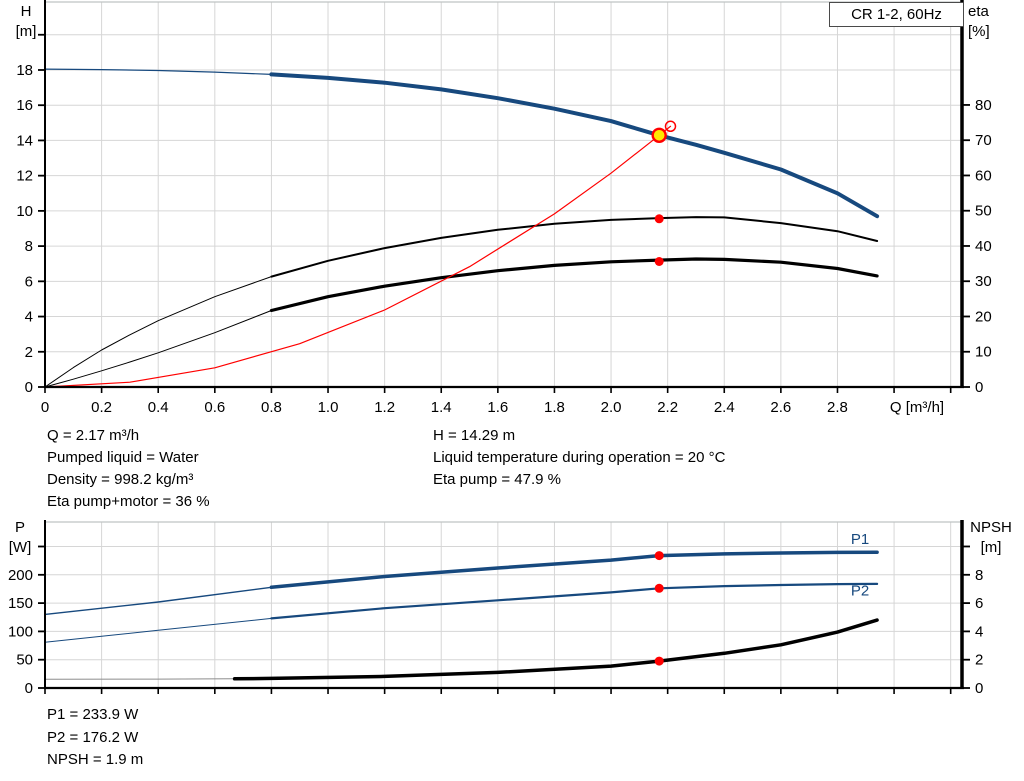 This screenshot has width=1024, height=781. Describe the element at coordinates (29, 352) in the screenshot. I see `y-tick-label-left: 2` at that location.